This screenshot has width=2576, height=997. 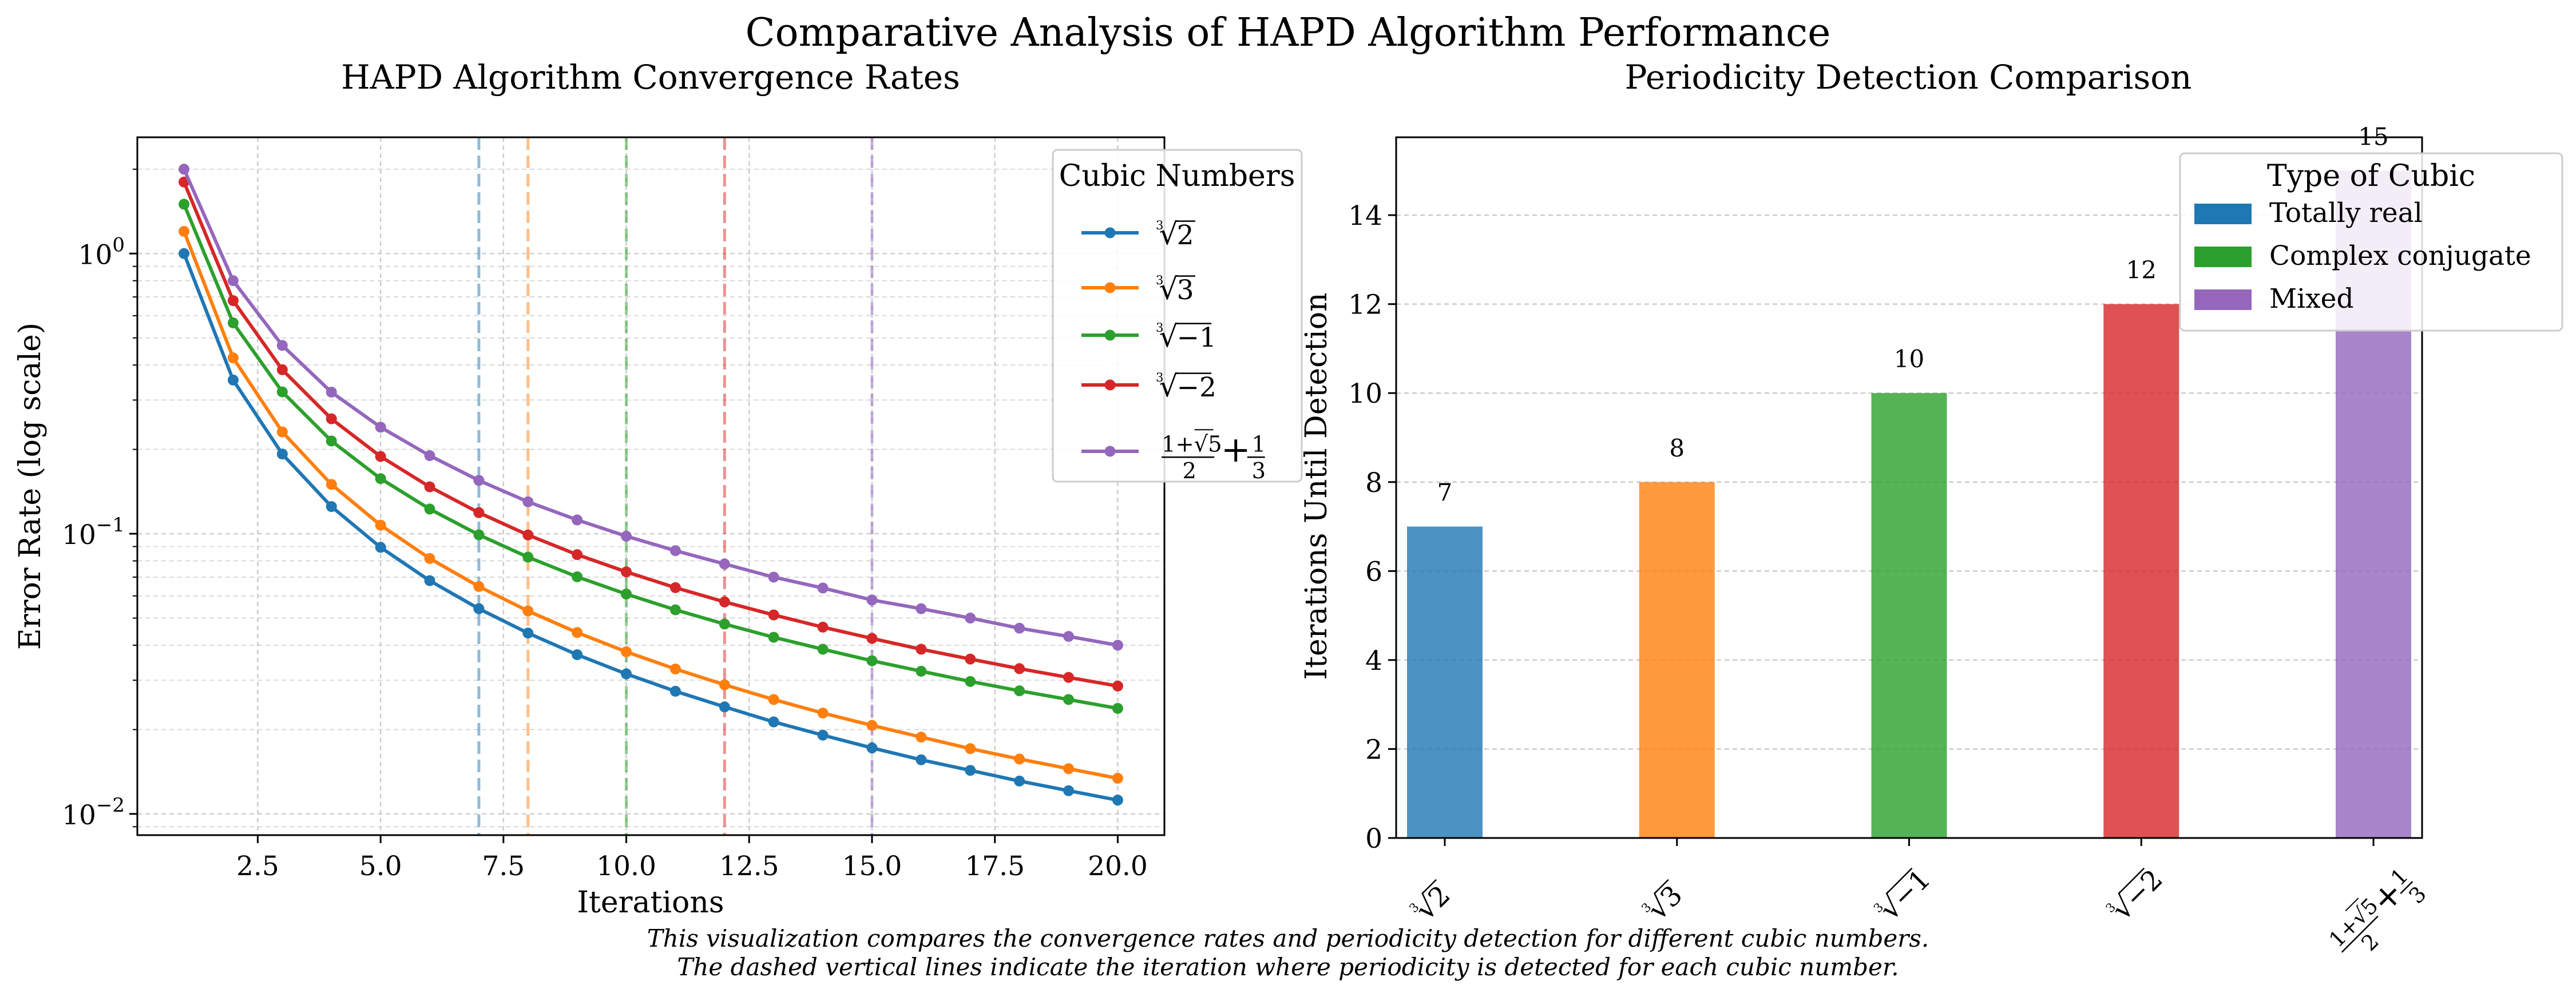 What do you see at coordinates (1365, 216) in the screenshot?
I see `y-tick-label: 14` at bounding box center [1365, 216].